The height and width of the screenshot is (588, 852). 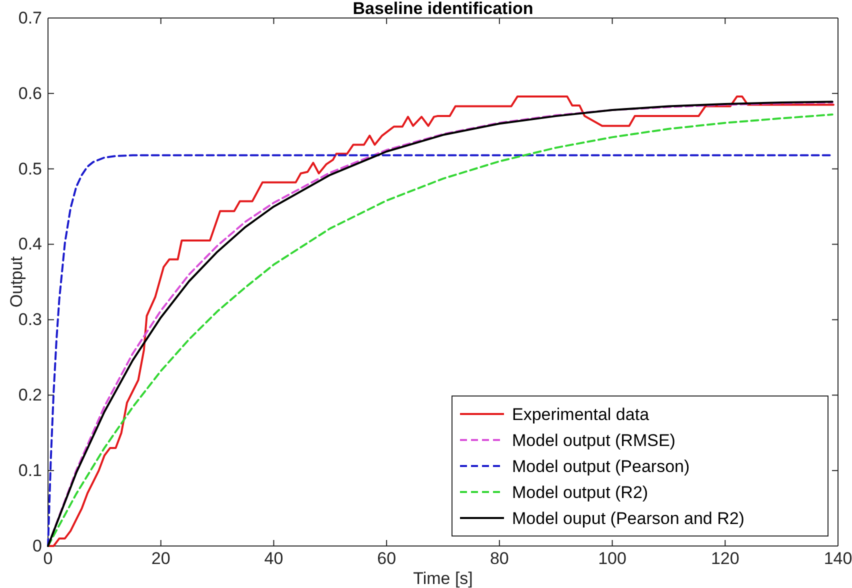 I want to click on x-tick-label: 120, so click(x=725, y=558).